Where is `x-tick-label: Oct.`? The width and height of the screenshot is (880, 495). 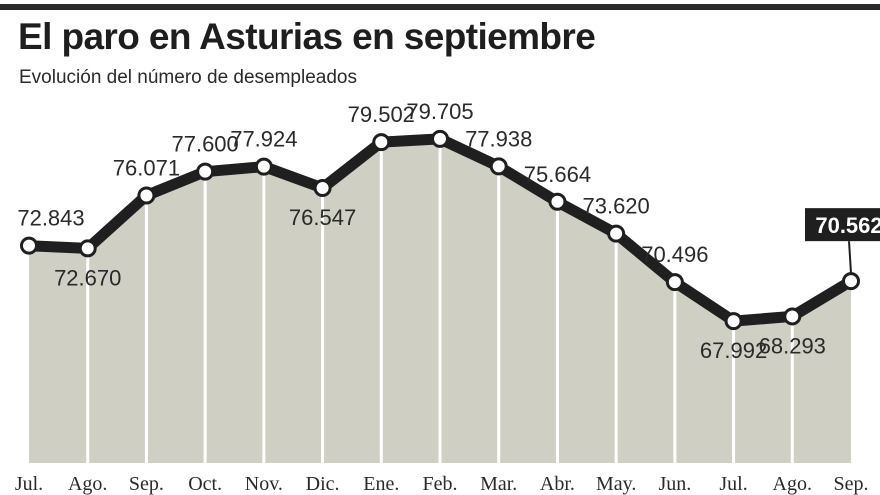 x-tick-label: Oct. is located at coordinates (205, 484).